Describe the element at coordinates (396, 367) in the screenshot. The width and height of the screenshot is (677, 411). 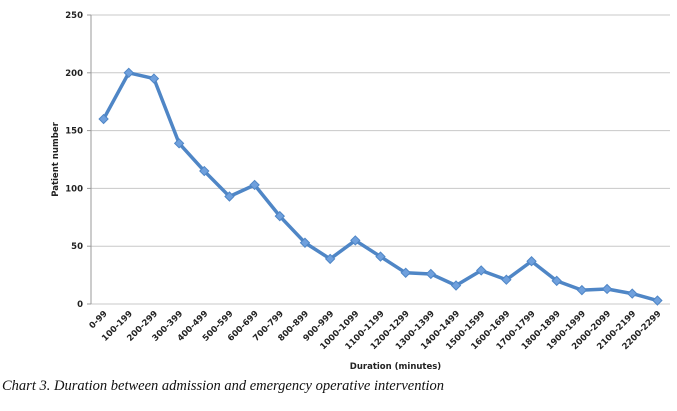
I see `x-axis-label: Duration (minutes)` at that location.